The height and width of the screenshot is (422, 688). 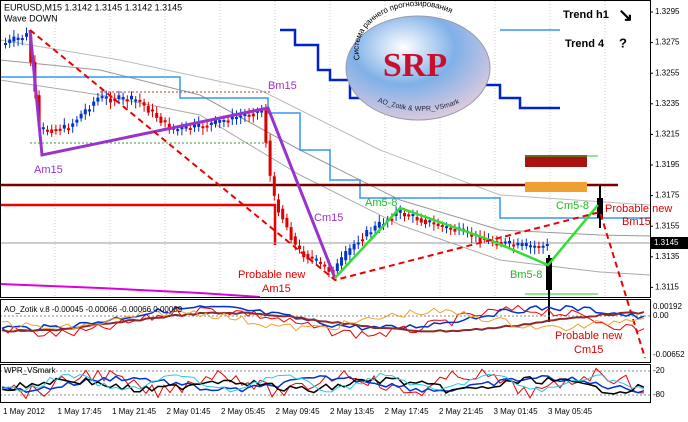 I want to click on time-label: 3 May 01:45, so click(x=516, y=411).